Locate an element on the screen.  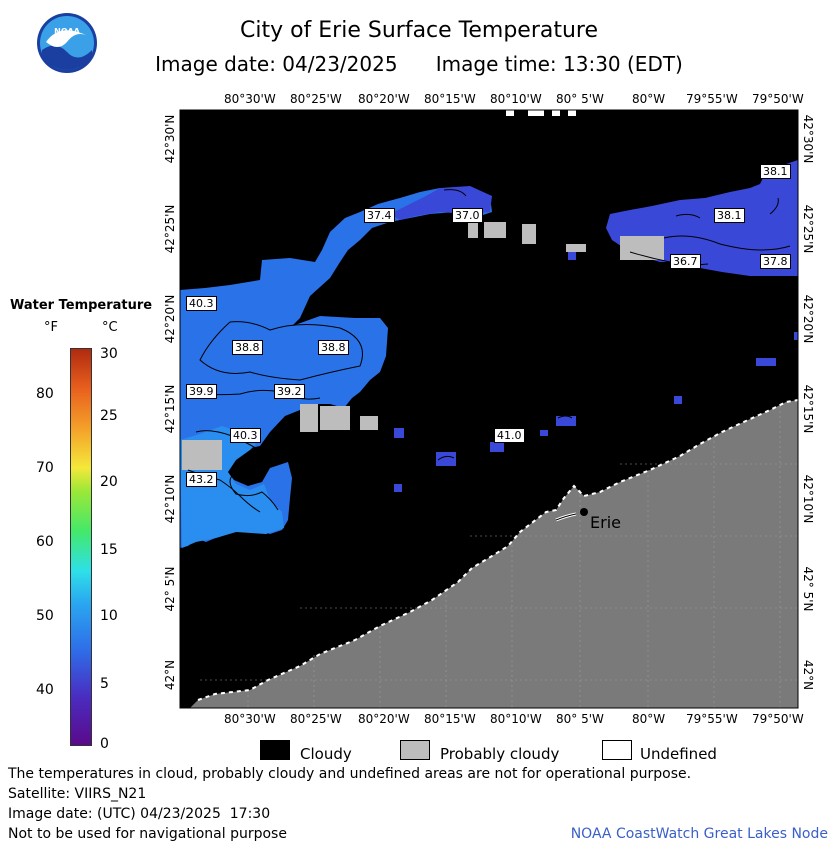
lon-tick-top: 80°25'W is located at coordinates (316, 99).